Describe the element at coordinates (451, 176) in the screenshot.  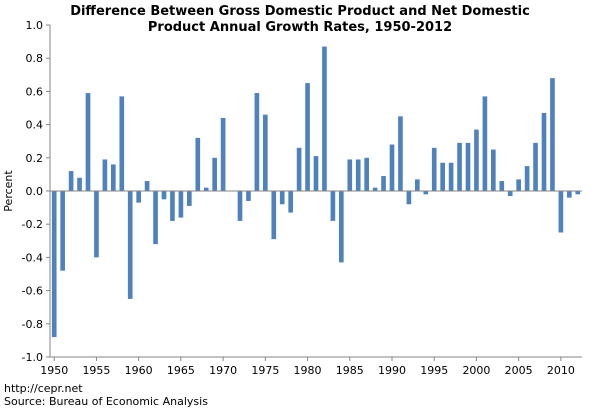
I see `bar-1997` at that location.